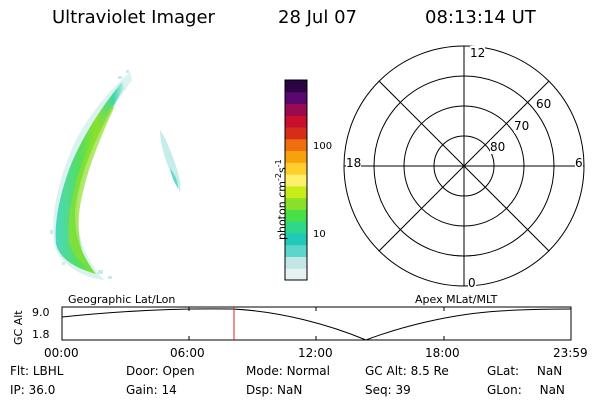  Describe the element at coordinates (48, 371) in the screenshot. I see `info-flt-value: LBHL` at that location.